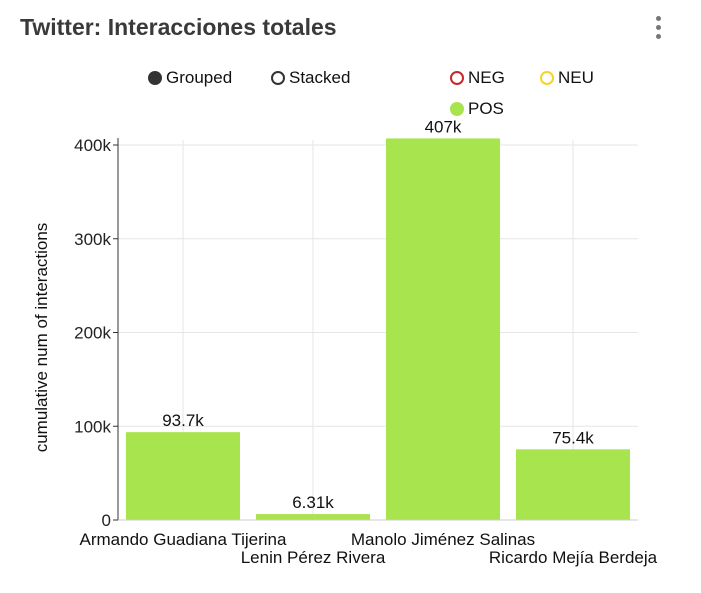 Image resolution: width=701 pixels, height=593 pixels. Describe the element at coordinates (443, 126) in the screenshot. I see `bar-value-label: 407k` at that location.